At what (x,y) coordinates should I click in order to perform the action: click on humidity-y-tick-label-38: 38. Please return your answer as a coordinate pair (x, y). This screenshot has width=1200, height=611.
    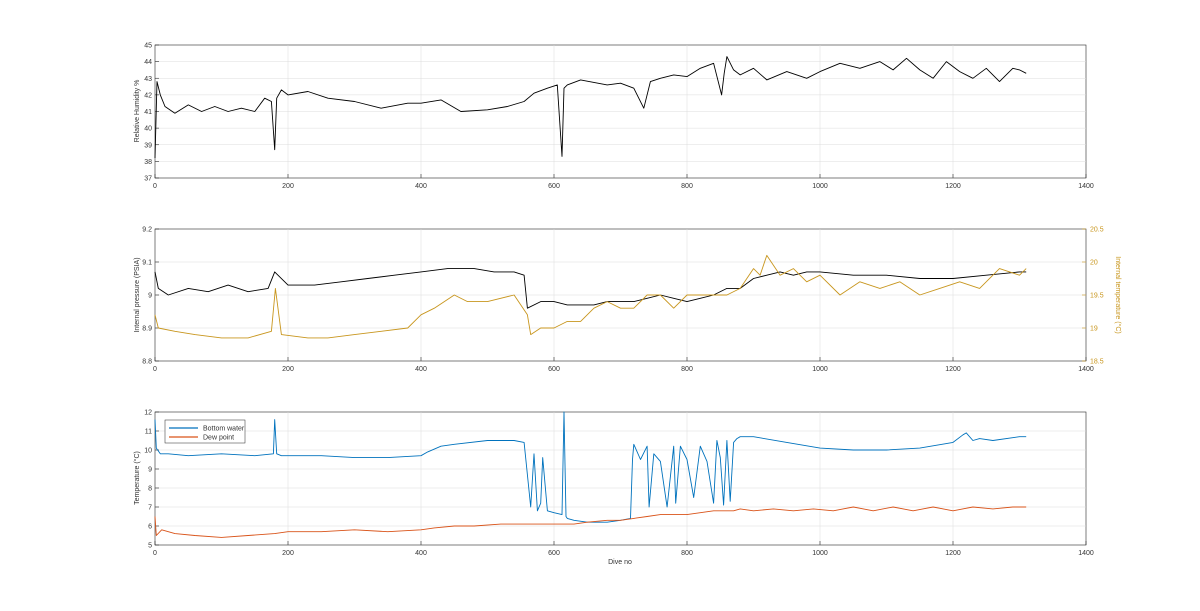
    Looking at the image, I should click on (148, 162).